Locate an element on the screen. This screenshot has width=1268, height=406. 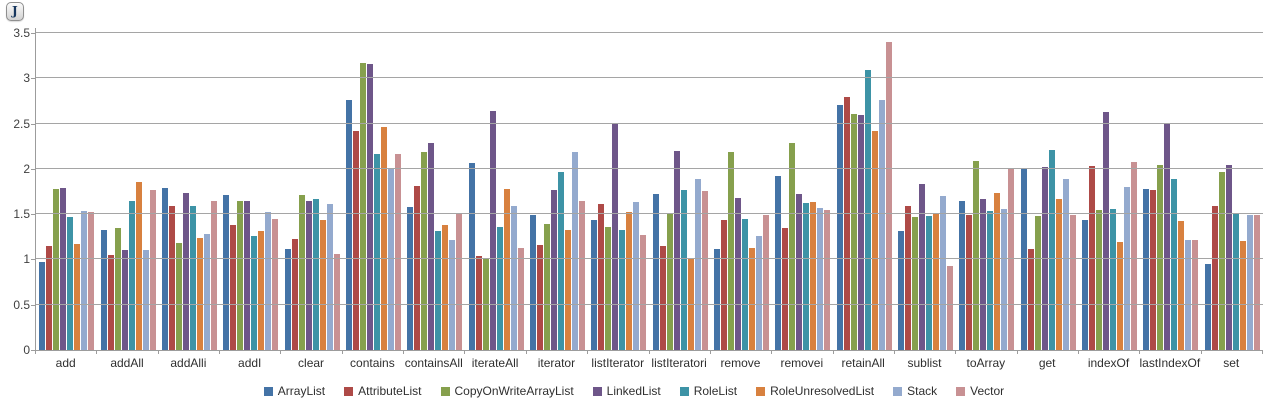
x-tick-label: clear is located at coordinates (311, 363).